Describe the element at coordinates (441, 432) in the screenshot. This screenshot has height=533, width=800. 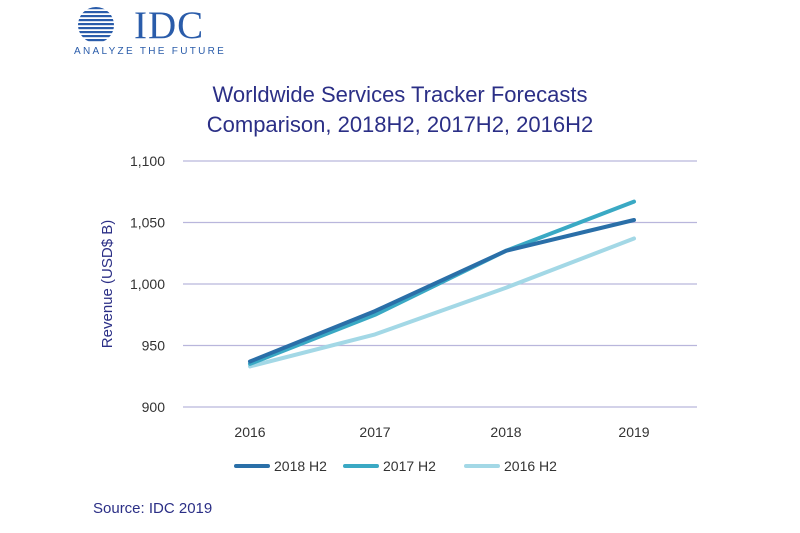
I see `x-axis-ticks: 2016 2017 2018 2019` at that location.